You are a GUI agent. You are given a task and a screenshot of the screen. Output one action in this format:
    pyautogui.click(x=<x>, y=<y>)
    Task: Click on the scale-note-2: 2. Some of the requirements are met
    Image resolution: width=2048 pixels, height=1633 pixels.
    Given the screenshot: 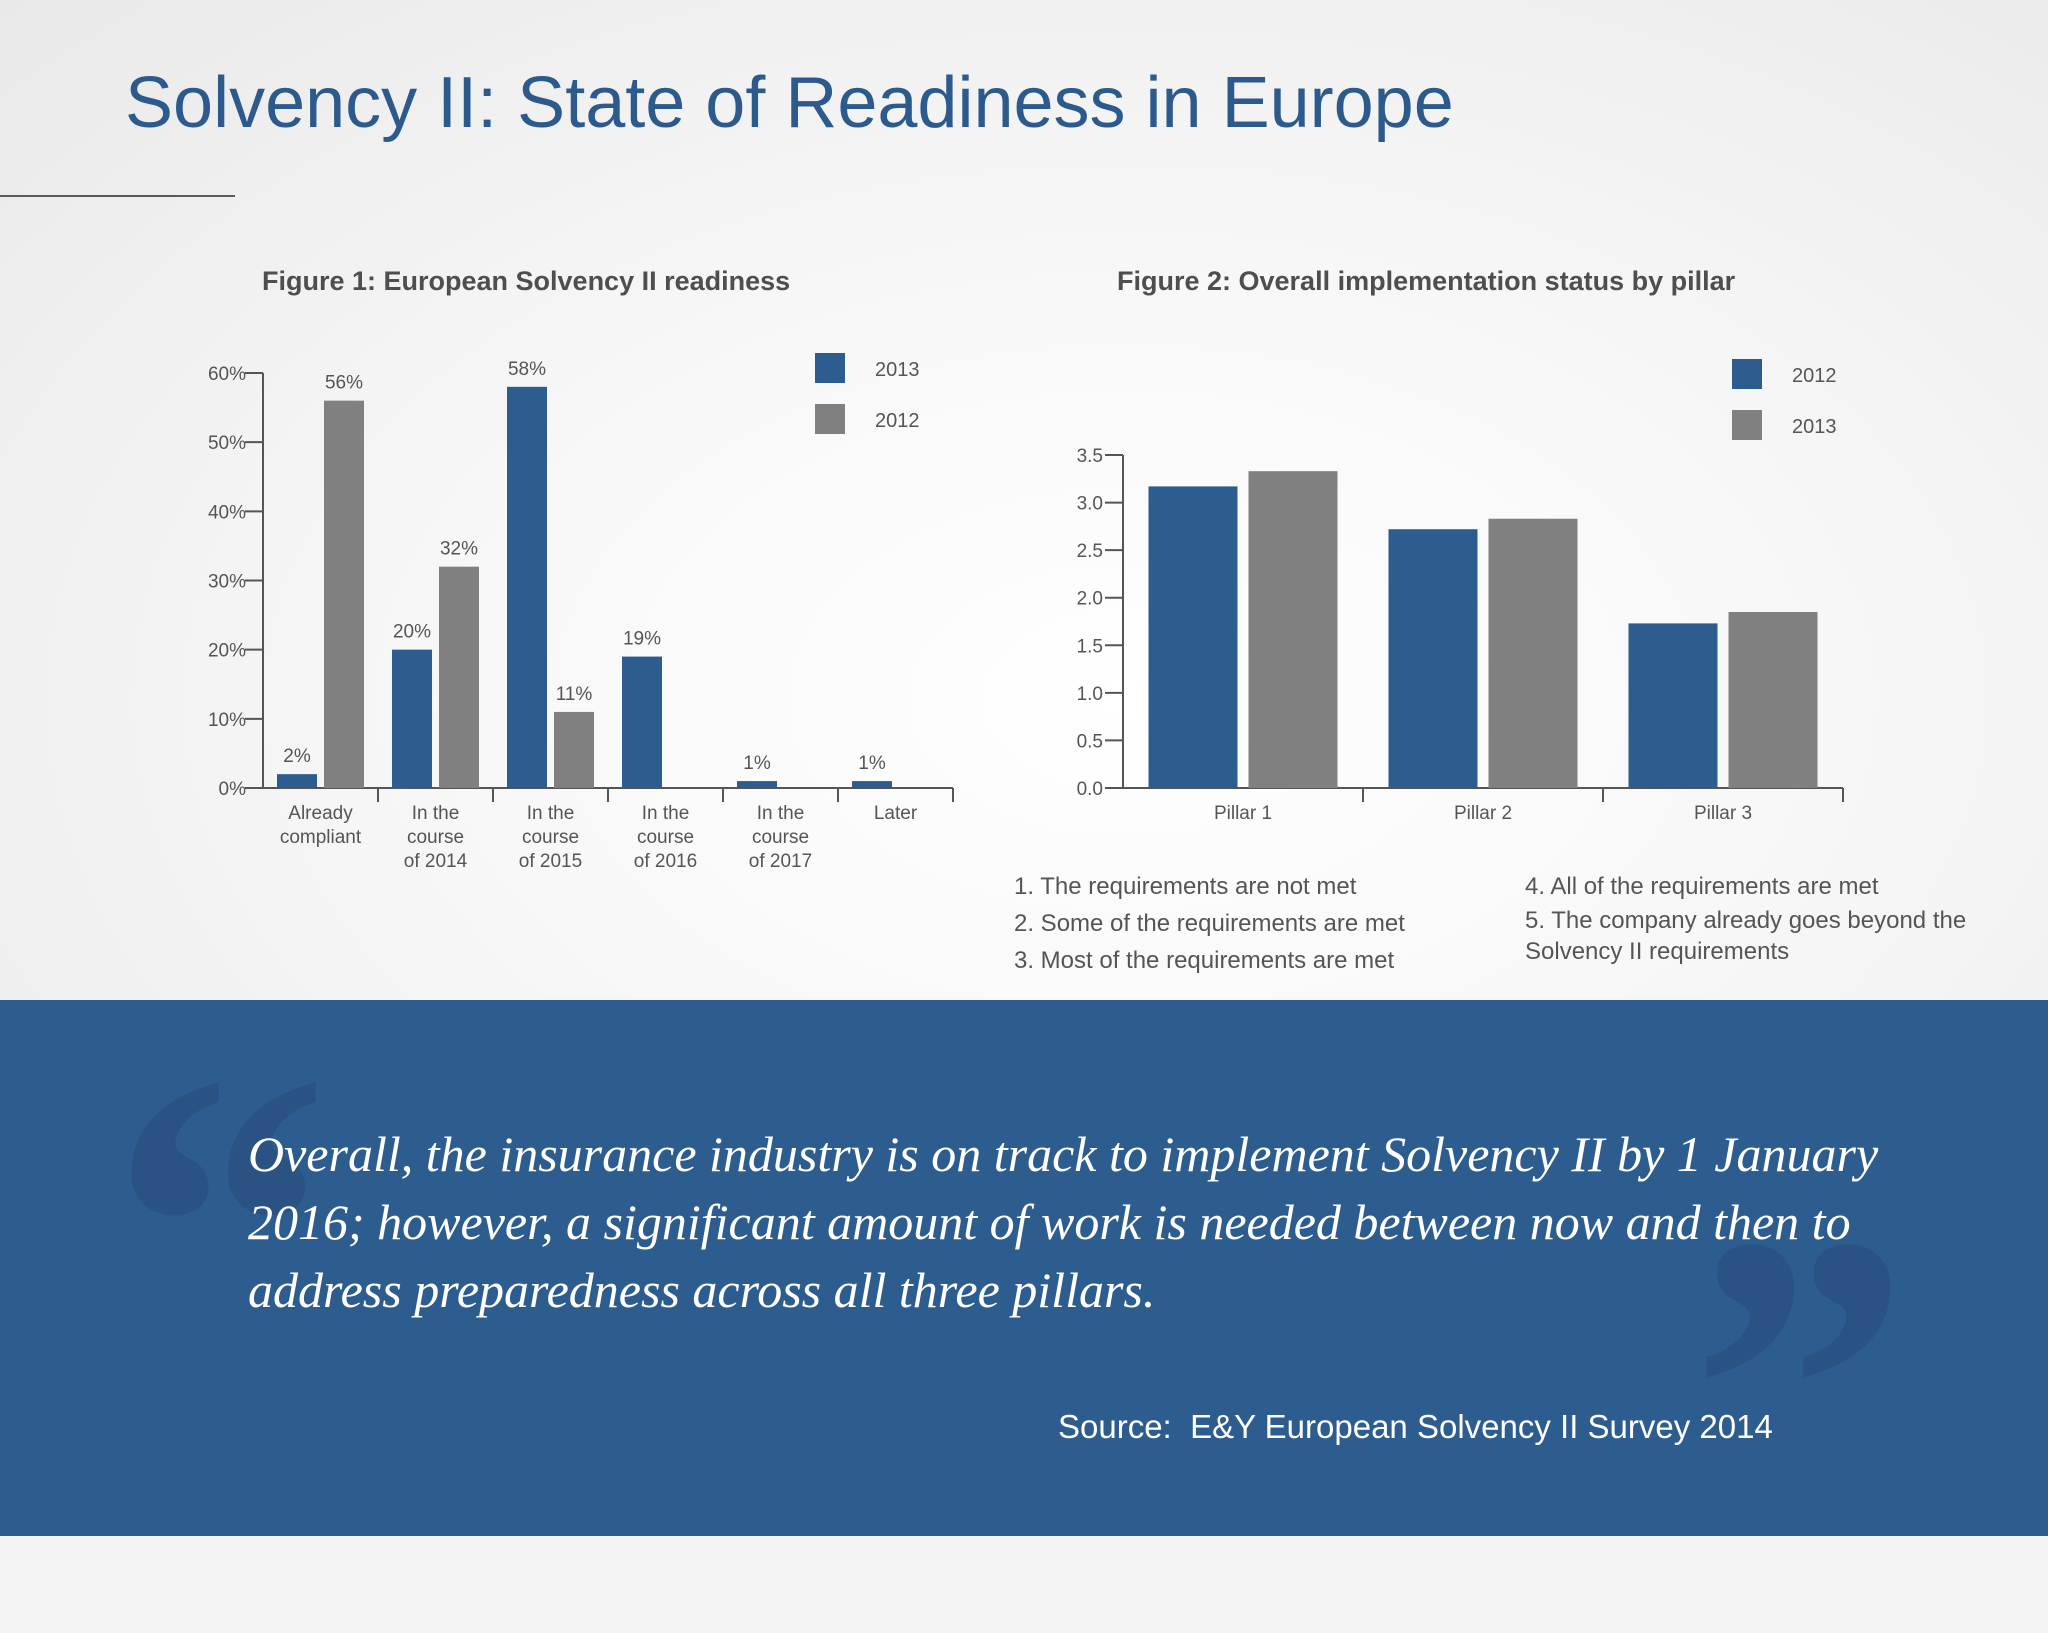 What is the action you would take?
    pyautogui.click(x=1209, y=923)
    